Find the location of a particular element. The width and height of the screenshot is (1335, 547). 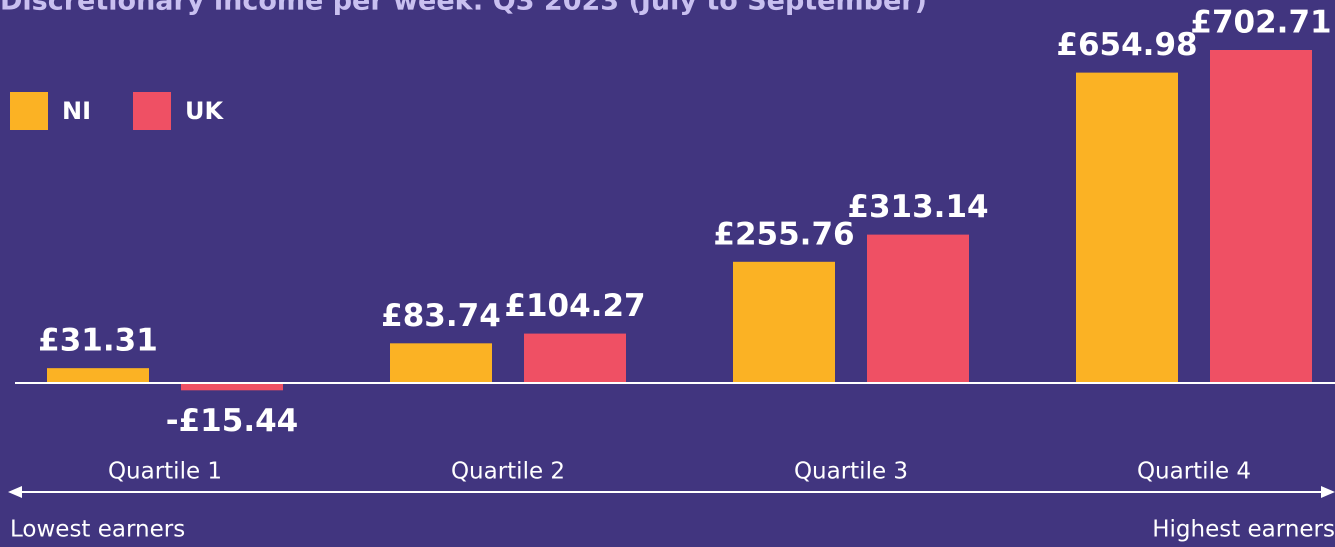

value-label: £83.74 is located at coordinates (441, 316).